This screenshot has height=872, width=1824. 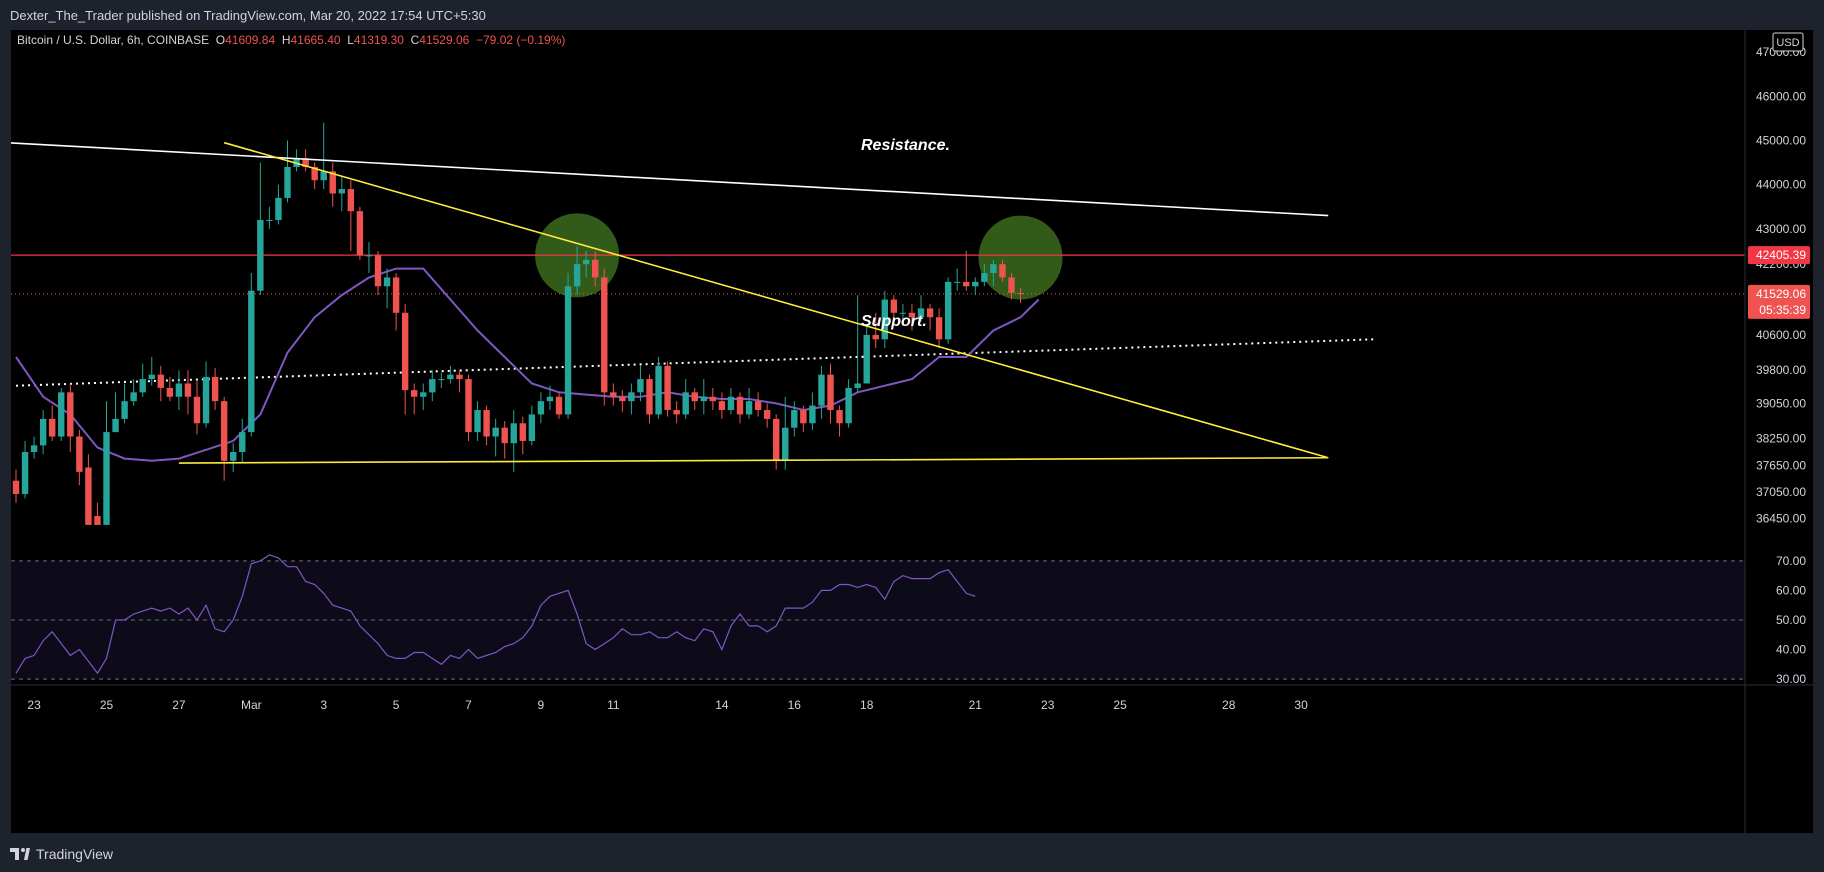 What do you see at coordinates (613, 705) in the screenshot?
I see `time-tick-label: 11` at bounding box center [613, 705].